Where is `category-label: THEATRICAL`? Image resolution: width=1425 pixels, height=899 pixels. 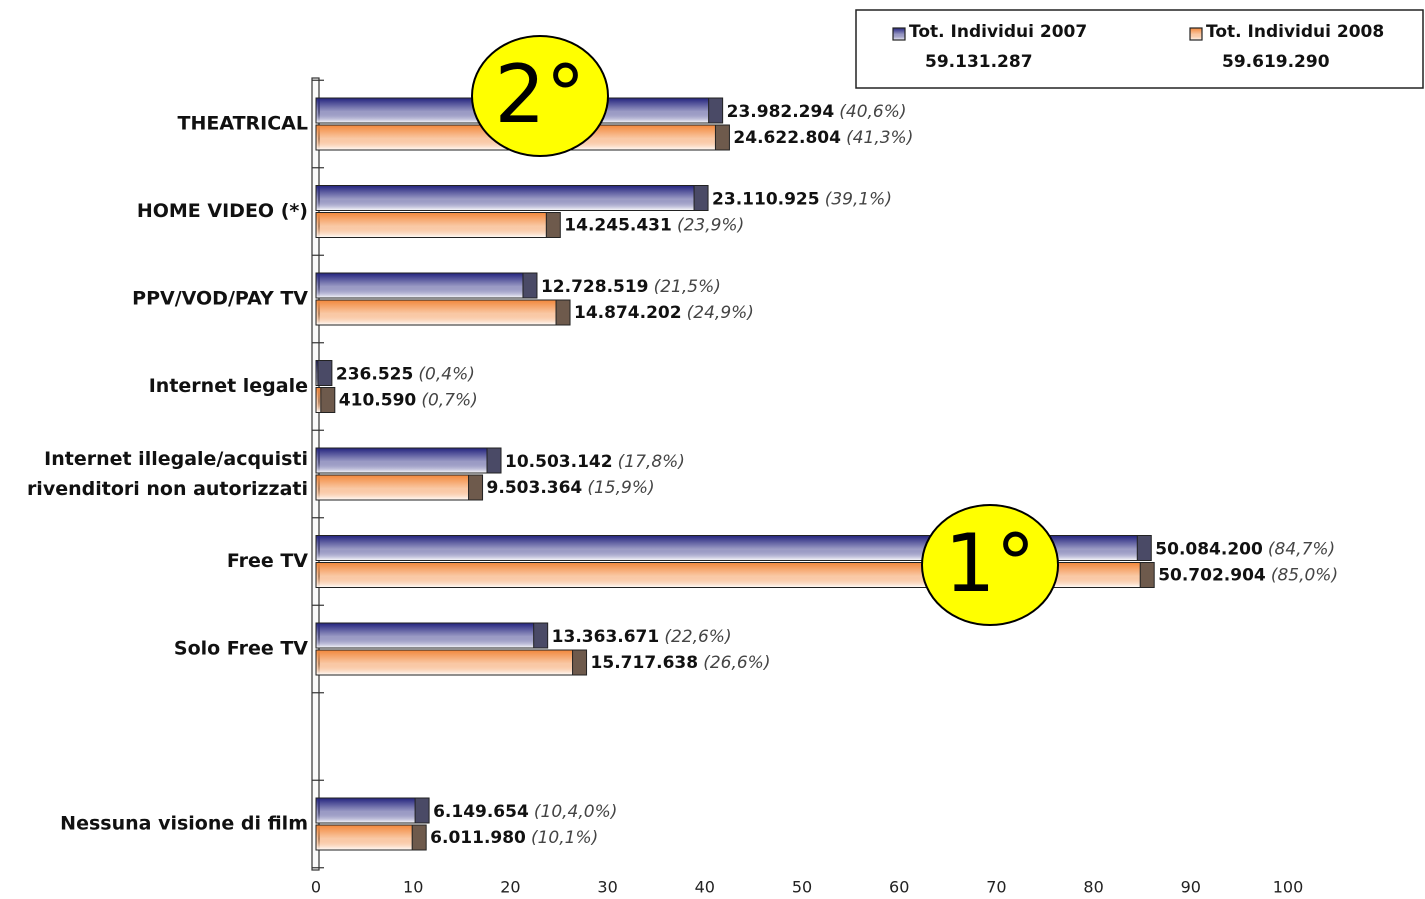
category-label: THEATRICAL is located at coordinates (243, 124).